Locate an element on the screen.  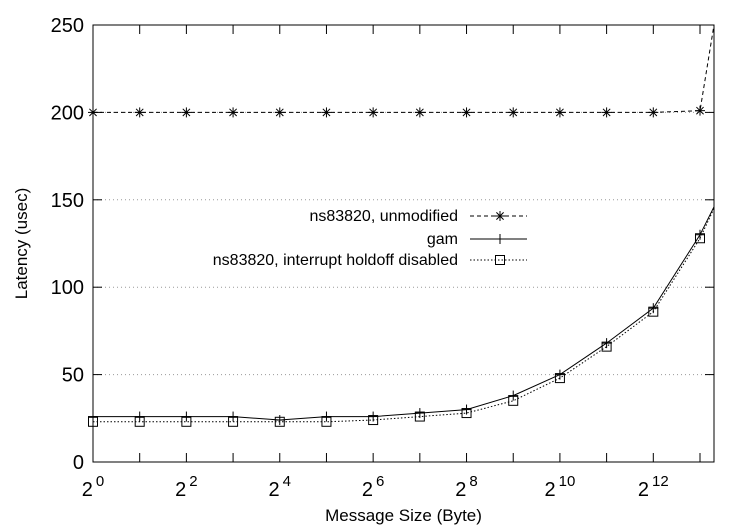
y-tick-label: 150 is located at coordinates (67, 201).